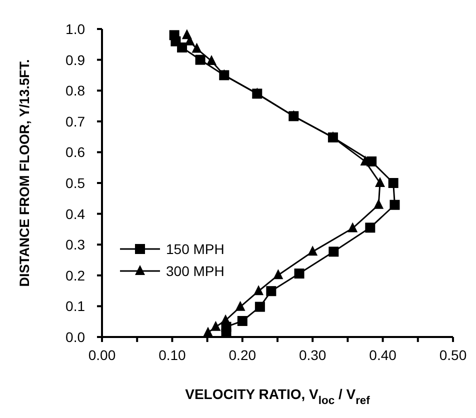 The height and width of the screenshot is (418, 476). I want to click on legend-label: 150 MPH, so click(195, 249).